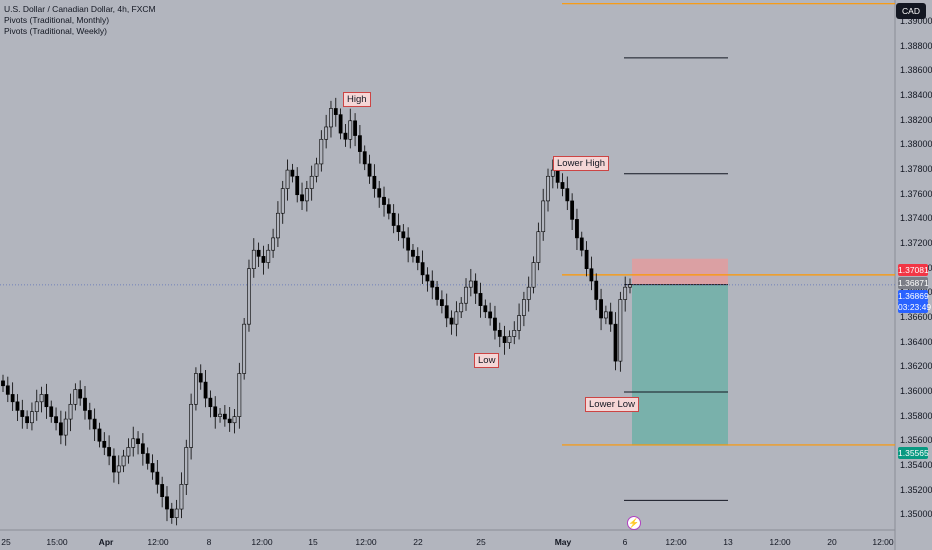 This screenshot has width=932, height=550. What do you see at coordinates (916, 317) in the screenshot?
I see `price-tick-label: 1.36600` at bounding box center [916, 317].